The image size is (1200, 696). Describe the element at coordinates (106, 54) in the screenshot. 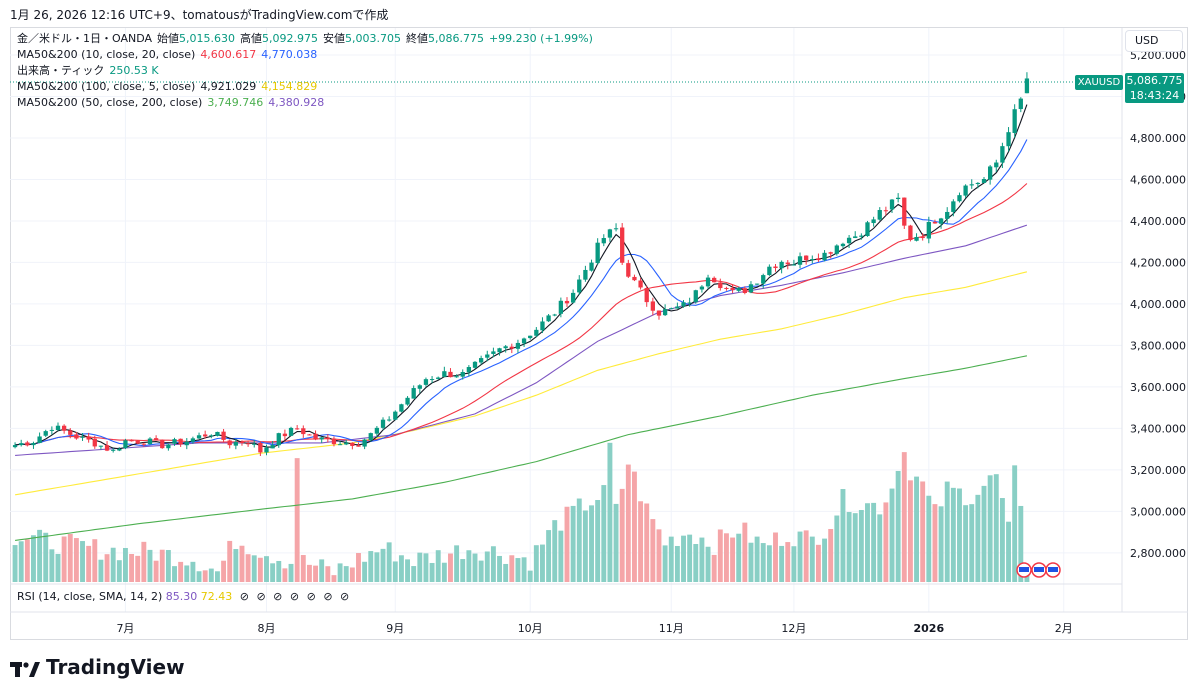

I see `ma-short-label: MA50&200 (10, close, 20, close)` at that location.